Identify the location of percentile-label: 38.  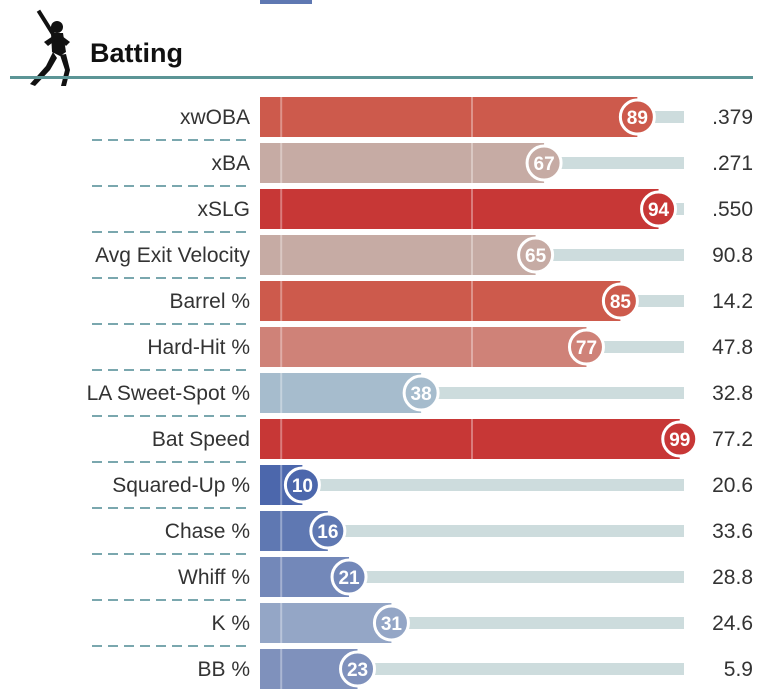
(421, 394).